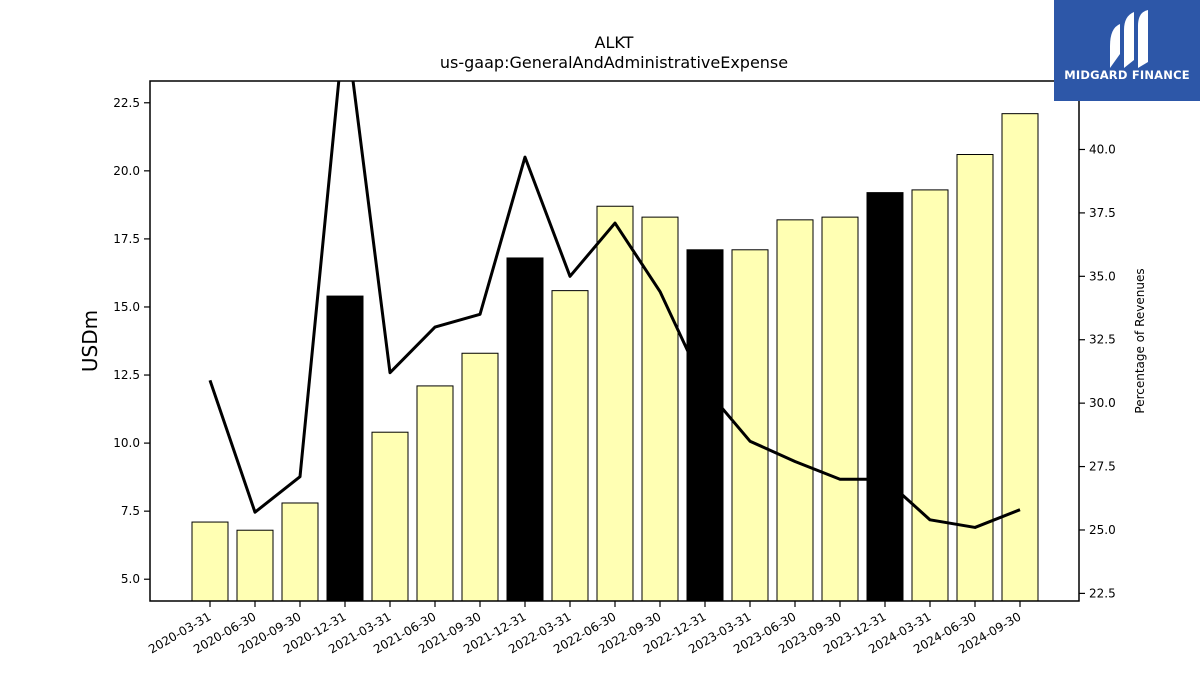  What do you see at coordinates (1102, 149) in the screenshot?
I see `y2-tick-label: 40.0` at bounding box center [1102, 149].